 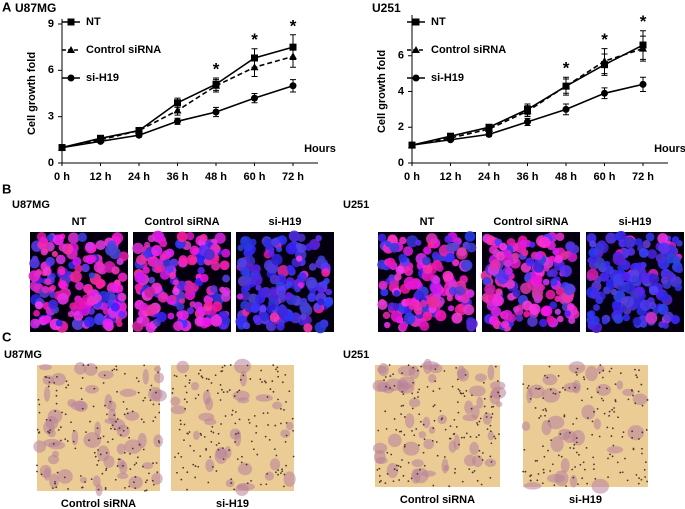 I want to click on y-tick-label: 0, so click(x=51, y=163).